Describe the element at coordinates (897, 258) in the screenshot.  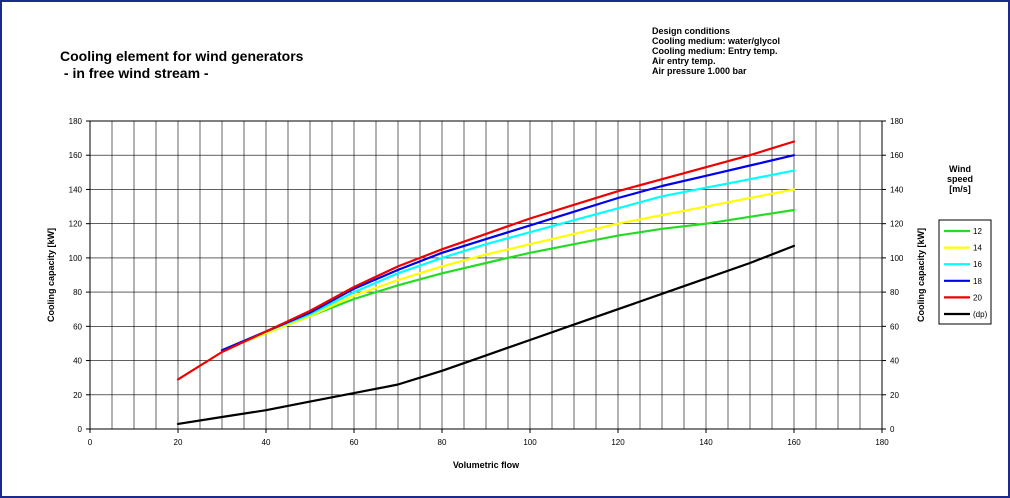
I see `y-tick-label-right: 100` at that location.